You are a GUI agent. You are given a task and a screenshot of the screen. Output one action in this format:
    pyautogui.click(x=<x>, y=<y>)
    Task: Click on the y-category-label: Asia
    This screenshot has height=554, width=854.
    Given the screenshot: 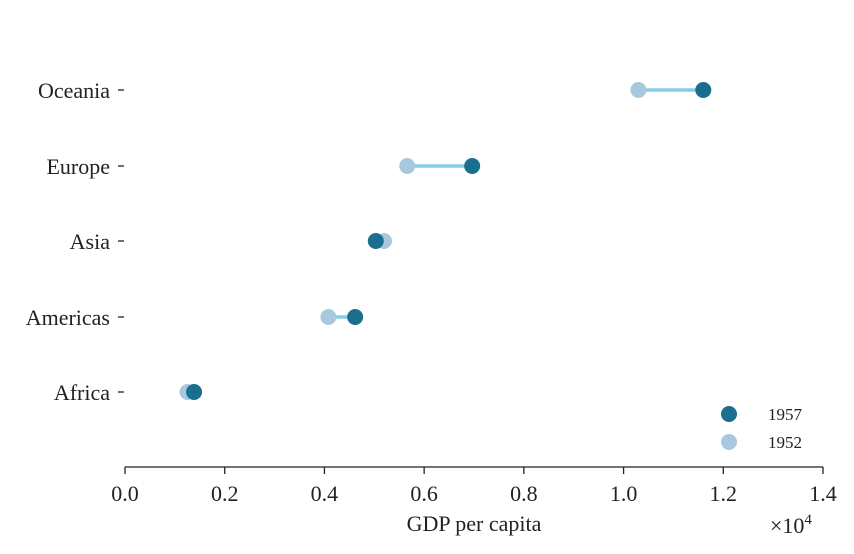 What is the action you would take?
    pyautogui.click(x=90, y=241)
    